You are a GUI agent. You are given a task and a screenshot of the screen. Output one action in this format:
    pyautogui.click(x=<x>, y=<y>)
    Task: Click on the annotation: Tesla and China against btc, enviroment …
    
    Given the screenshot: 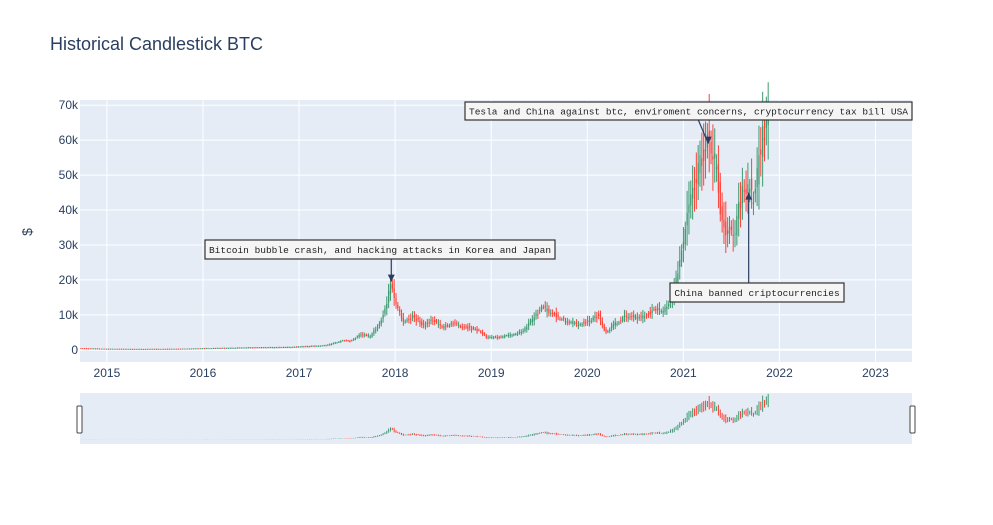 What is the action you would take?
    pyautogui.click(x=688, y=122)
    